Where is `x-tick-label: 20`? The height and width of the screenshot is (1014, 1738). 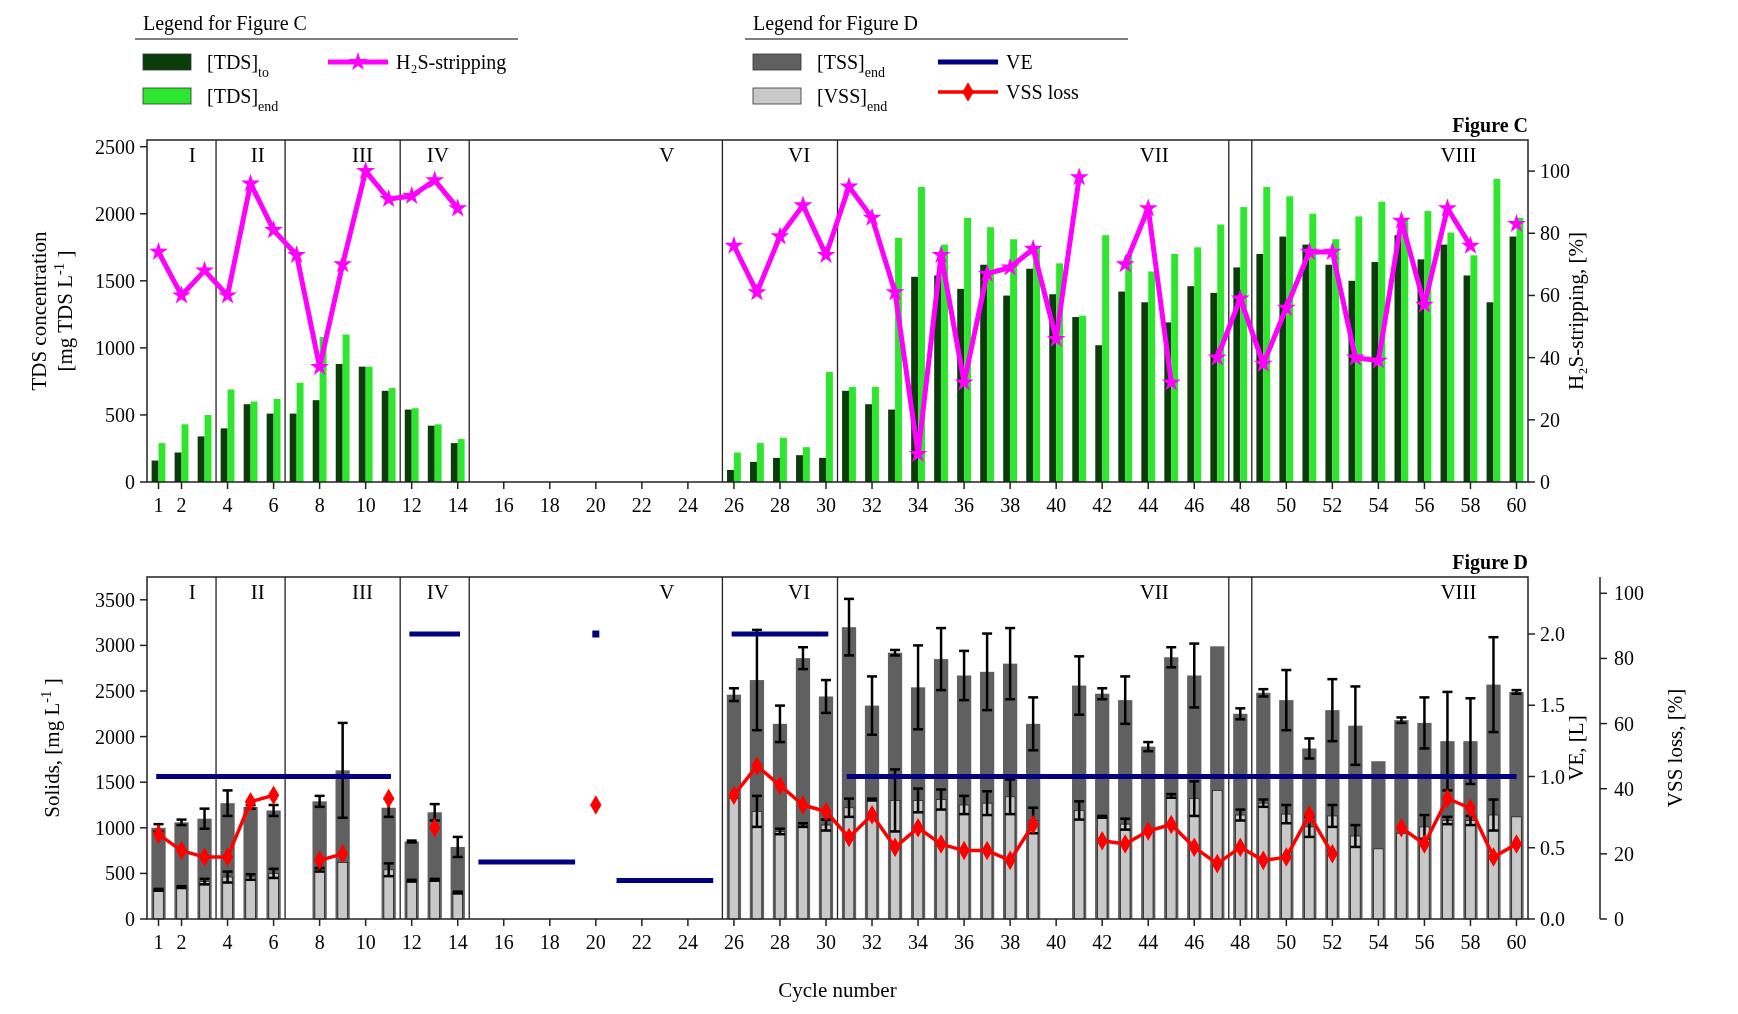 x-tick-label: 20 is located at coordinates (595, 505).